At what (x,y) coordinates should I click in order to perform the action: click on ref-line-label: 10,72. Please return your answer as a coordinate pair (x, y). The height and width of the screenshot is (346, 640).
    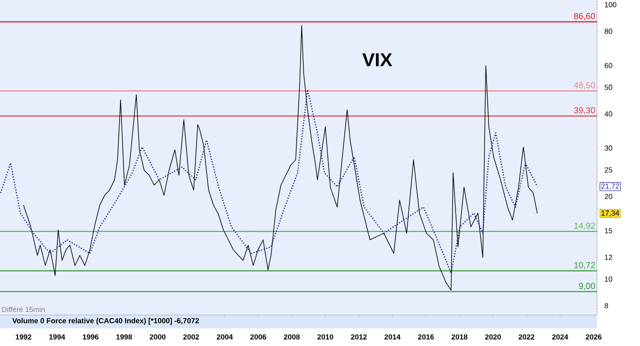
    Looking at the image, I should click on (584, 266).